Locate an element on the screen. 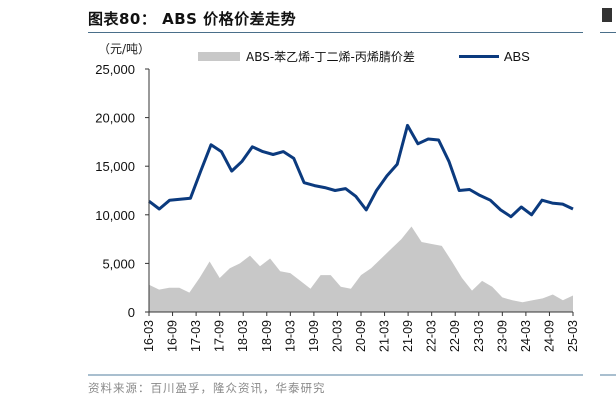  x-tick-label: 18-09 is located at coordinates (267, 336).